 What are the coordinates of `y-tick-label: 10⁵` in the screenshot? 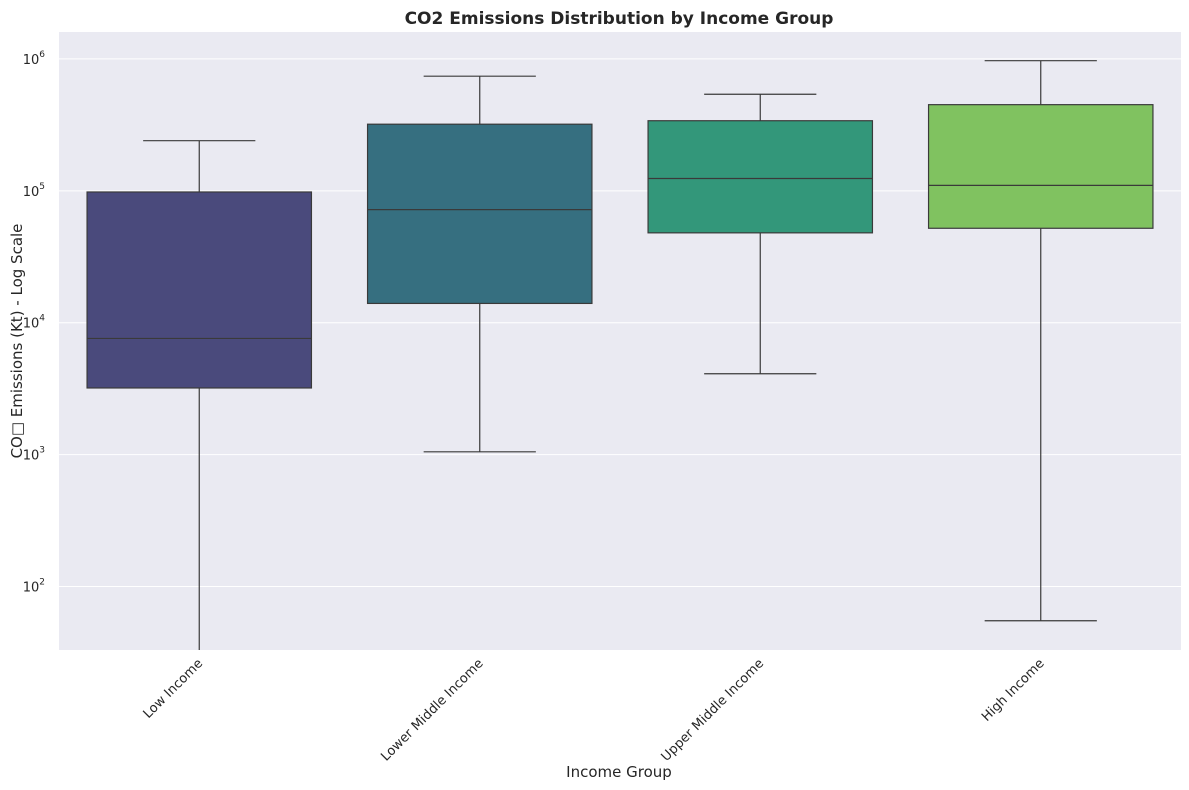 It's located at (34, 191).